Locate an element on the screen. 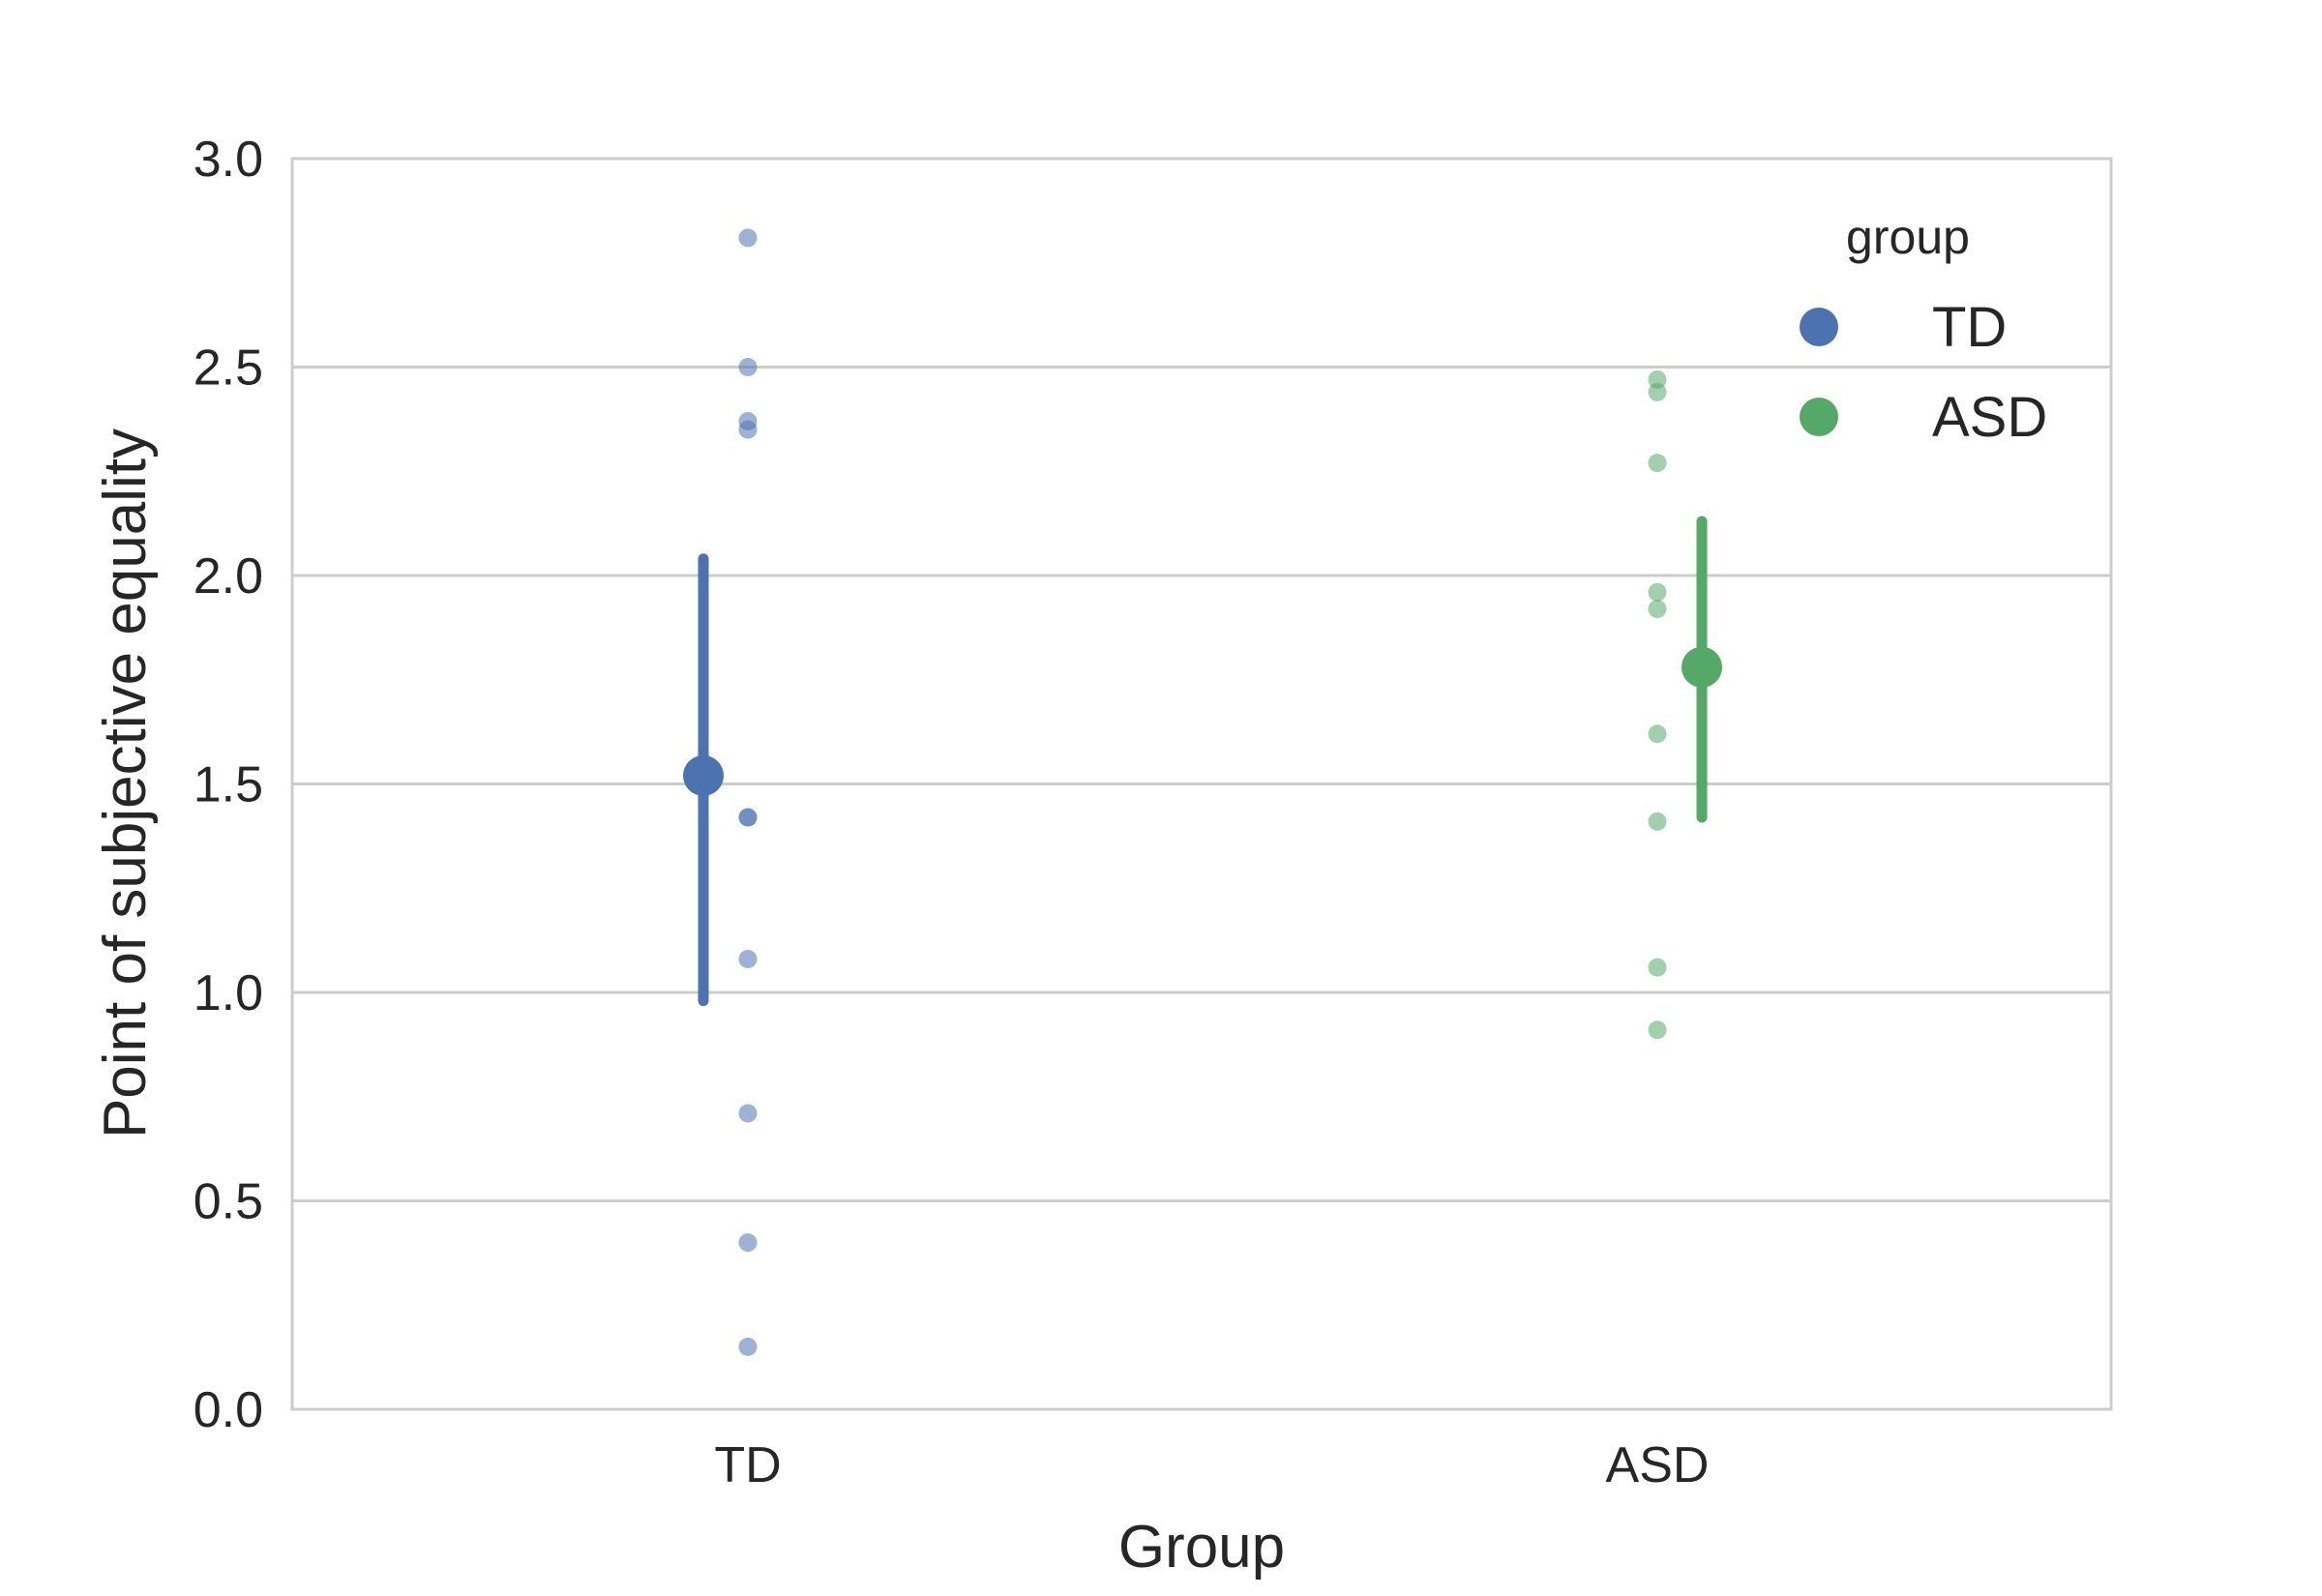 This screenshot has width=2322, height=1596. legend-title: group is located at coordinates (1908, 237).